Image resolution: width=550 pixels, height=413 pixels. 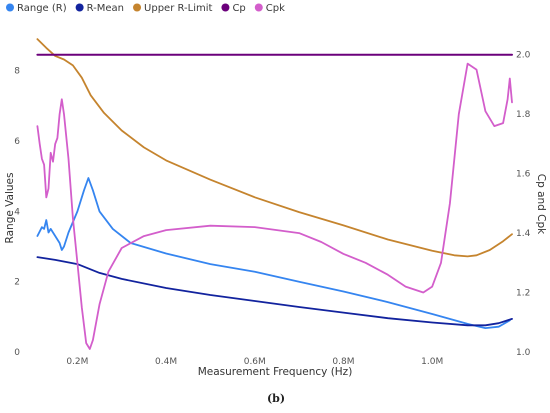 I want to click on legend-label: Cp, so click(x=238, y=8).